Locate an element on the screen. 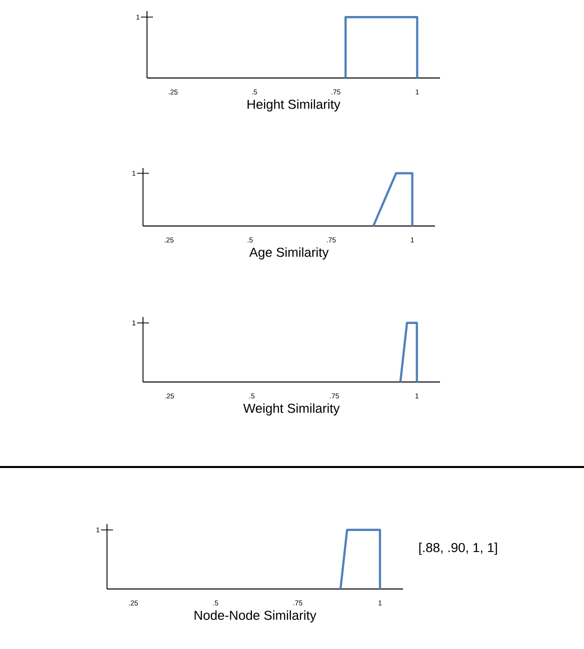  x-axis-title: Node-Node Similarity is located at coordinates (255, 616).